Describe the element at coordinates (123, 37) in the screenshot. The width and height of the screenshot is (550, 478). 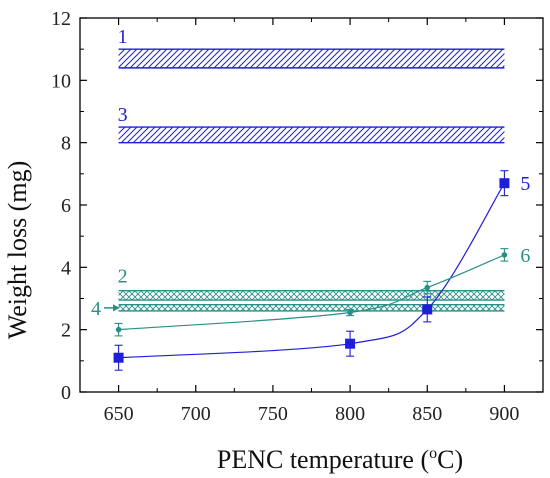
I see `band-label-1: 1` at that location.